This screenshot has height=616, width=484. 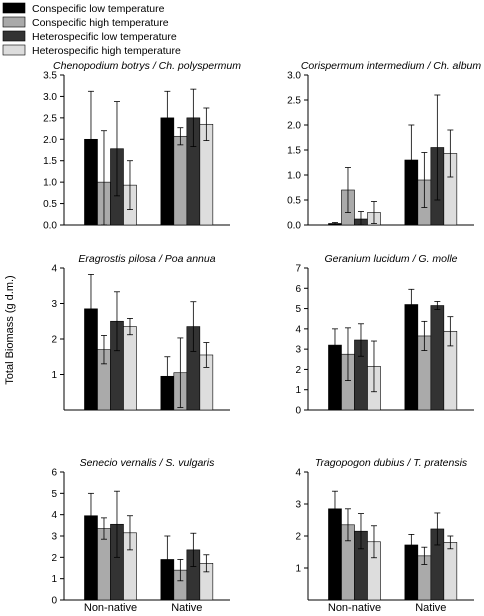 I want to click on legend-label: Heterospecific low temperature, so click(x=104, y=37).